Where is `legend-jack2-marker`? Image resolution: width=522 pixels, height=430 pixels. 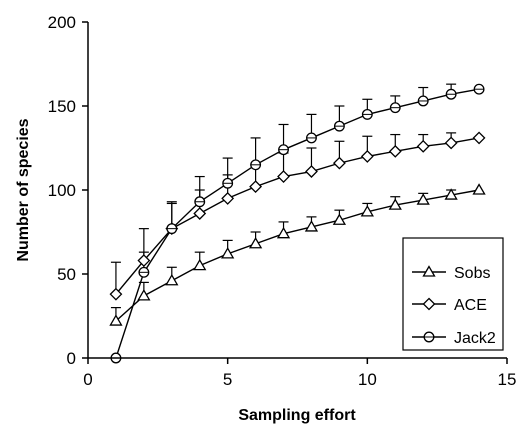 legend-jack2-marker is located at coordinates (429, 337).